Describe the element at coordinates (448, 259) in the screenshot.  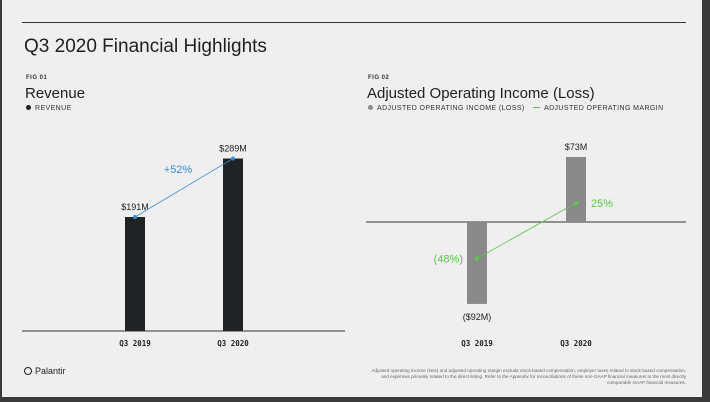
I see `margin-label: (48%)` at that location.